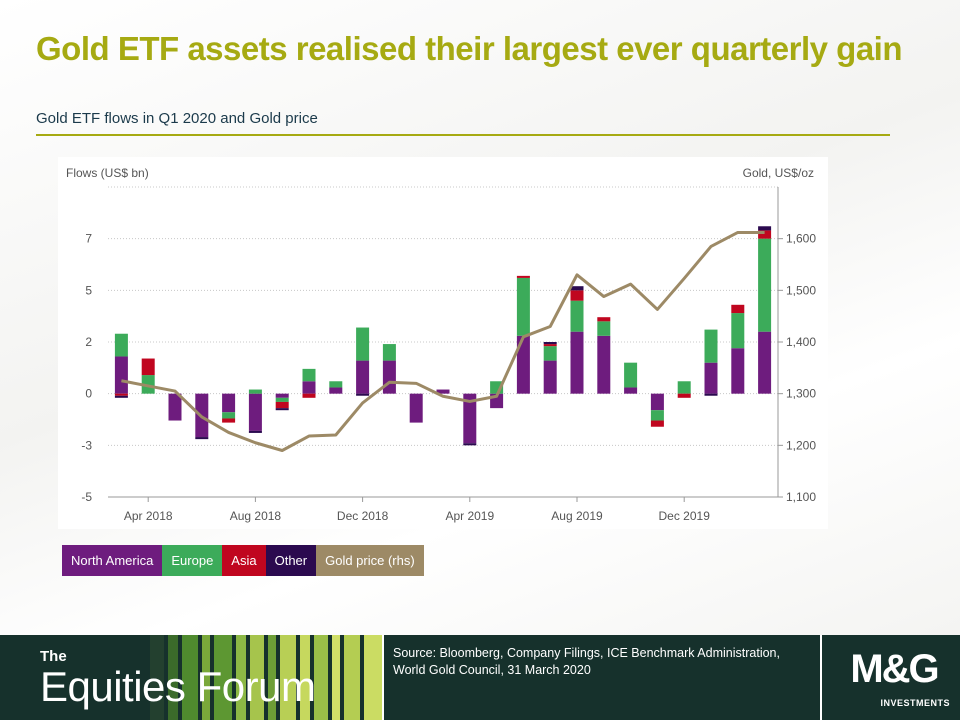  Describe the element at coordinates (778, 173) in the screenshot. I see `right-axis-title: Gold, US$/oz` at that location.